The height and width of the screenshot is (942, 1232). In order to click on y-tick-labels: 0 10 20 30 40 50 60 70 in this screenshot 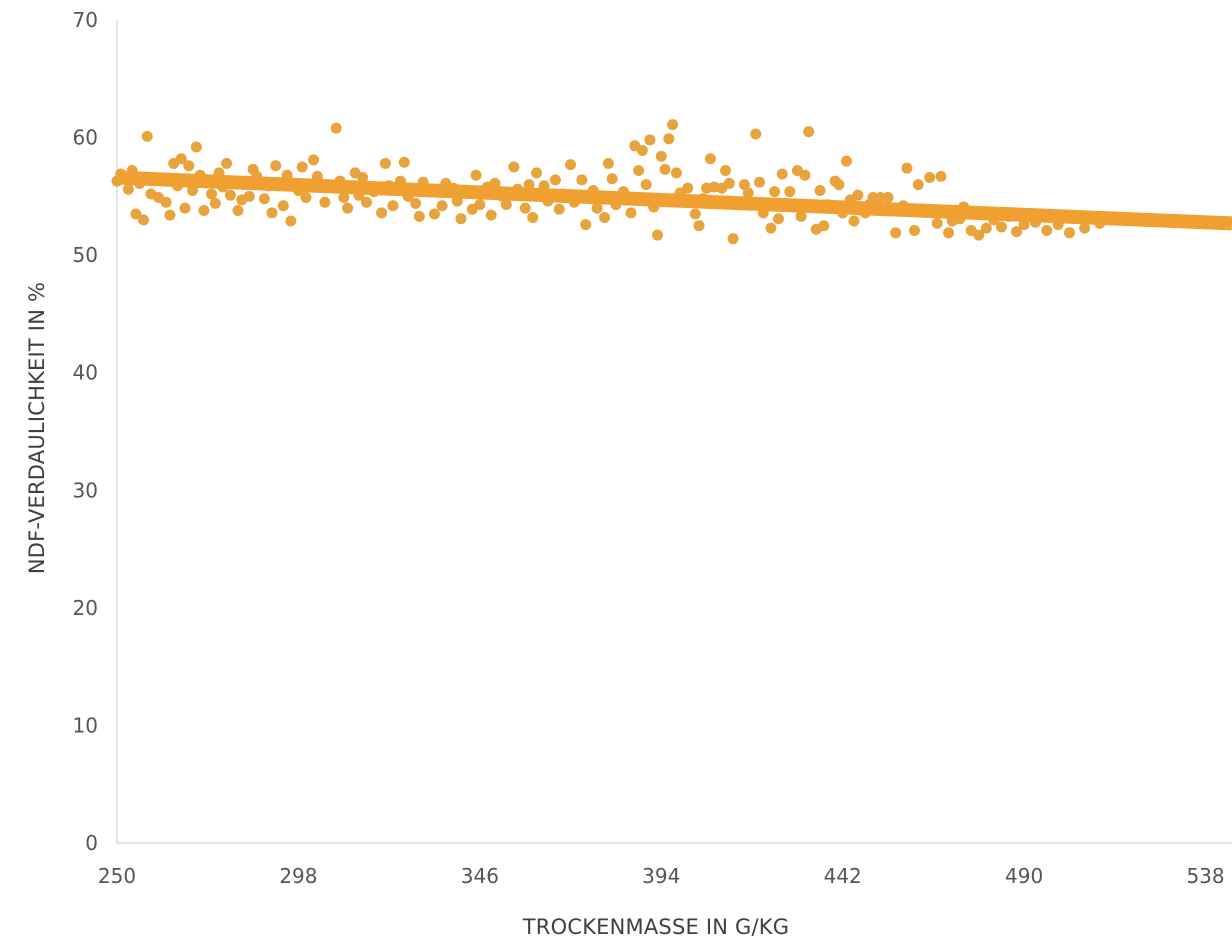, I will do `click(85, 431)`.